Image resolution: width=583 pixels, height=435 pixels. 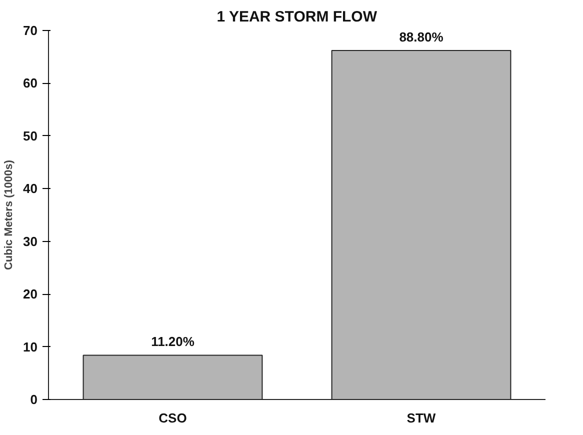 What do you see at coordinates (172, 418) in the screenshot?
I see `x-tick-label: CSO` at bounding box center [172, 418].